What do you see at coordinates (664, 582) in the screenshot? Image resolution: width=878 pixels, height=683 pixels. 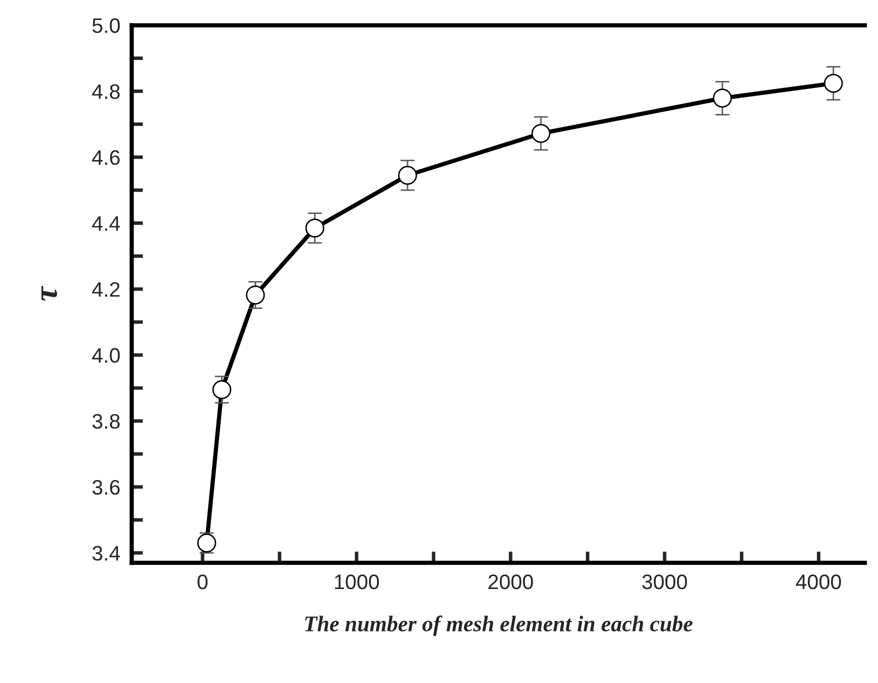 I see `x-tick-label: 3000` at bounding box center [664, 582].